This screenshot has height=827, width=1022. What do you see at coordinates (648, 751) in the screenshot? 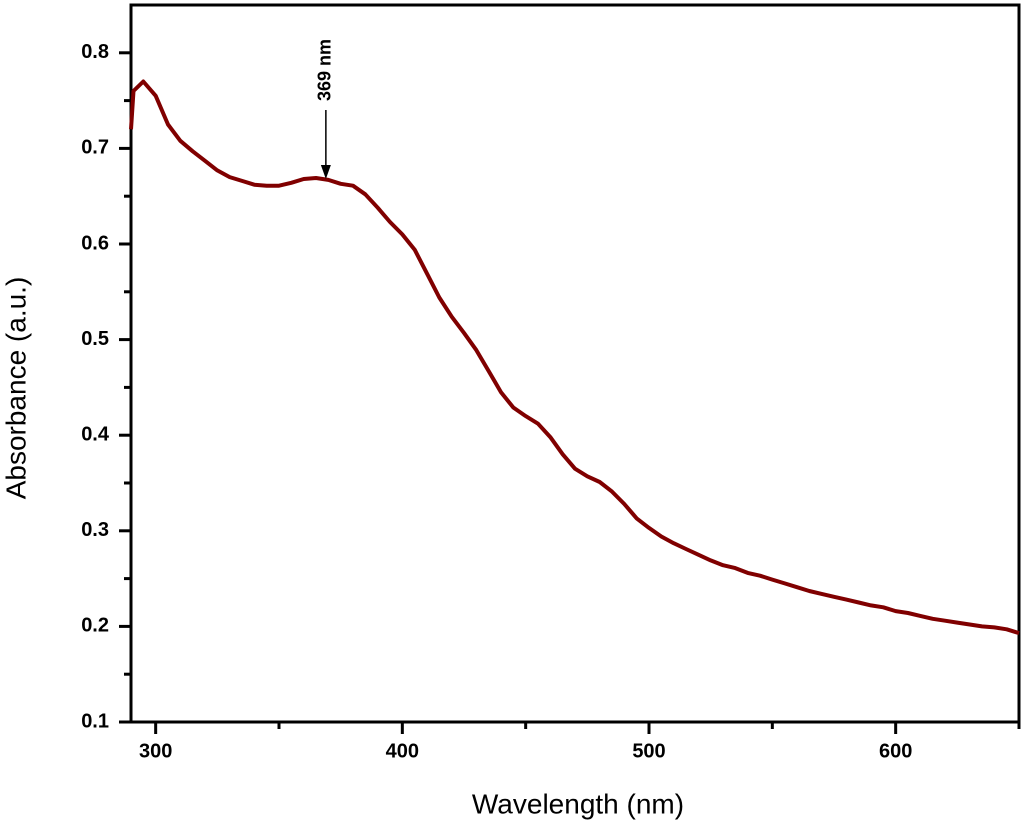
I see `x-tick-label: 500` at bounding box center [648, 751].